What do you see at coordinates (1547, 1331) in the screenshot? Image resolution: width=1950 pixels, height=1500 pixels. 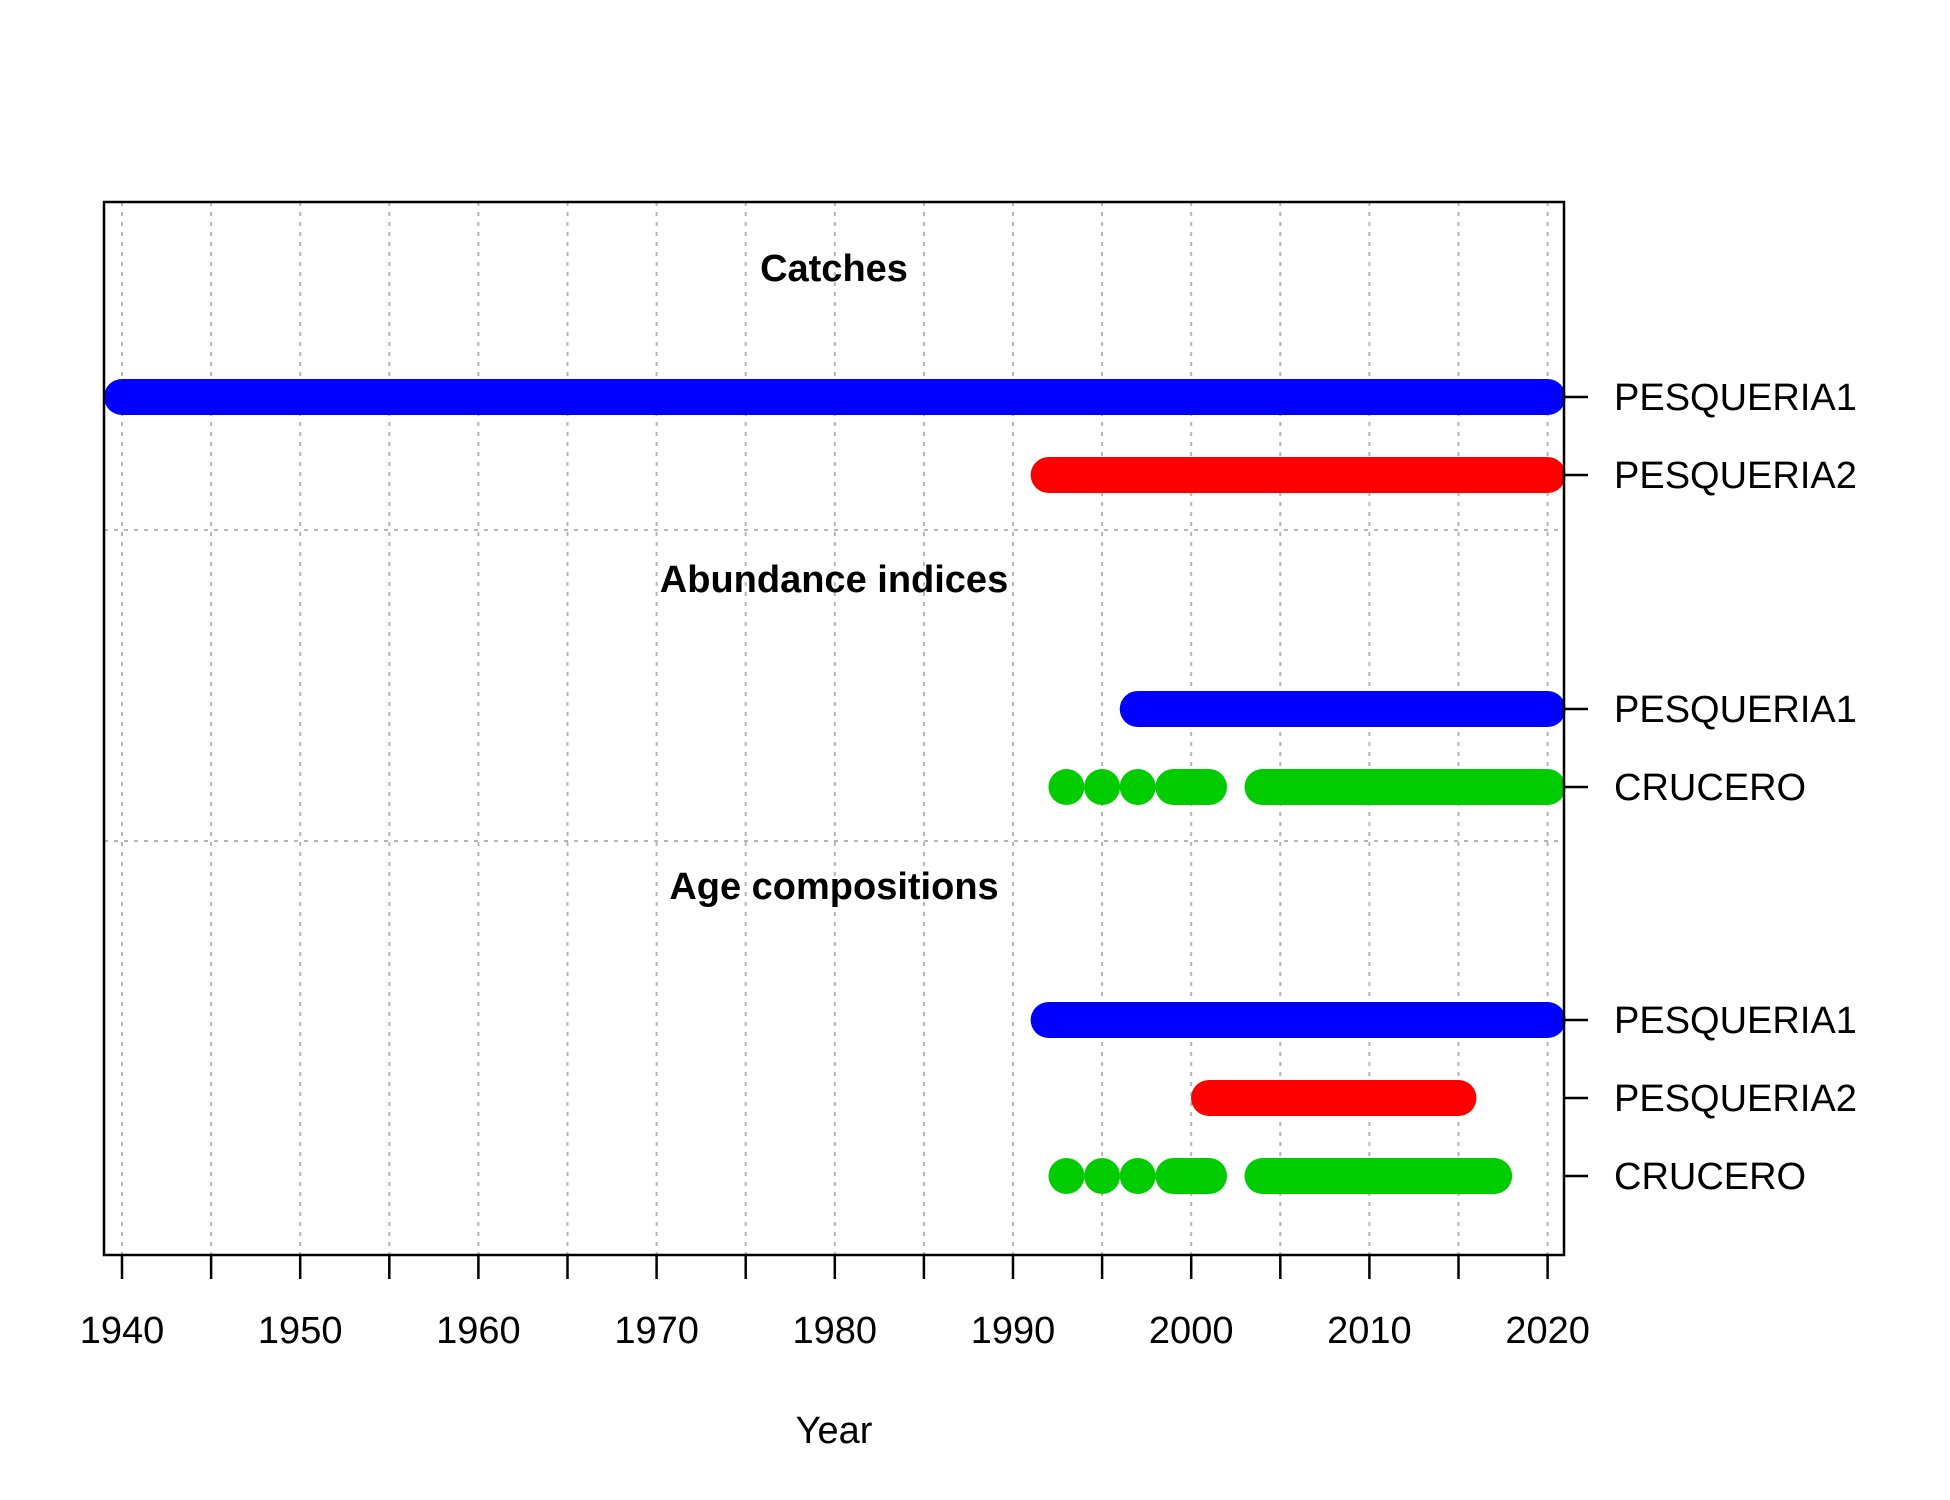 I see `x-tick-label: 2020` at bounding box center [1547, 1331].